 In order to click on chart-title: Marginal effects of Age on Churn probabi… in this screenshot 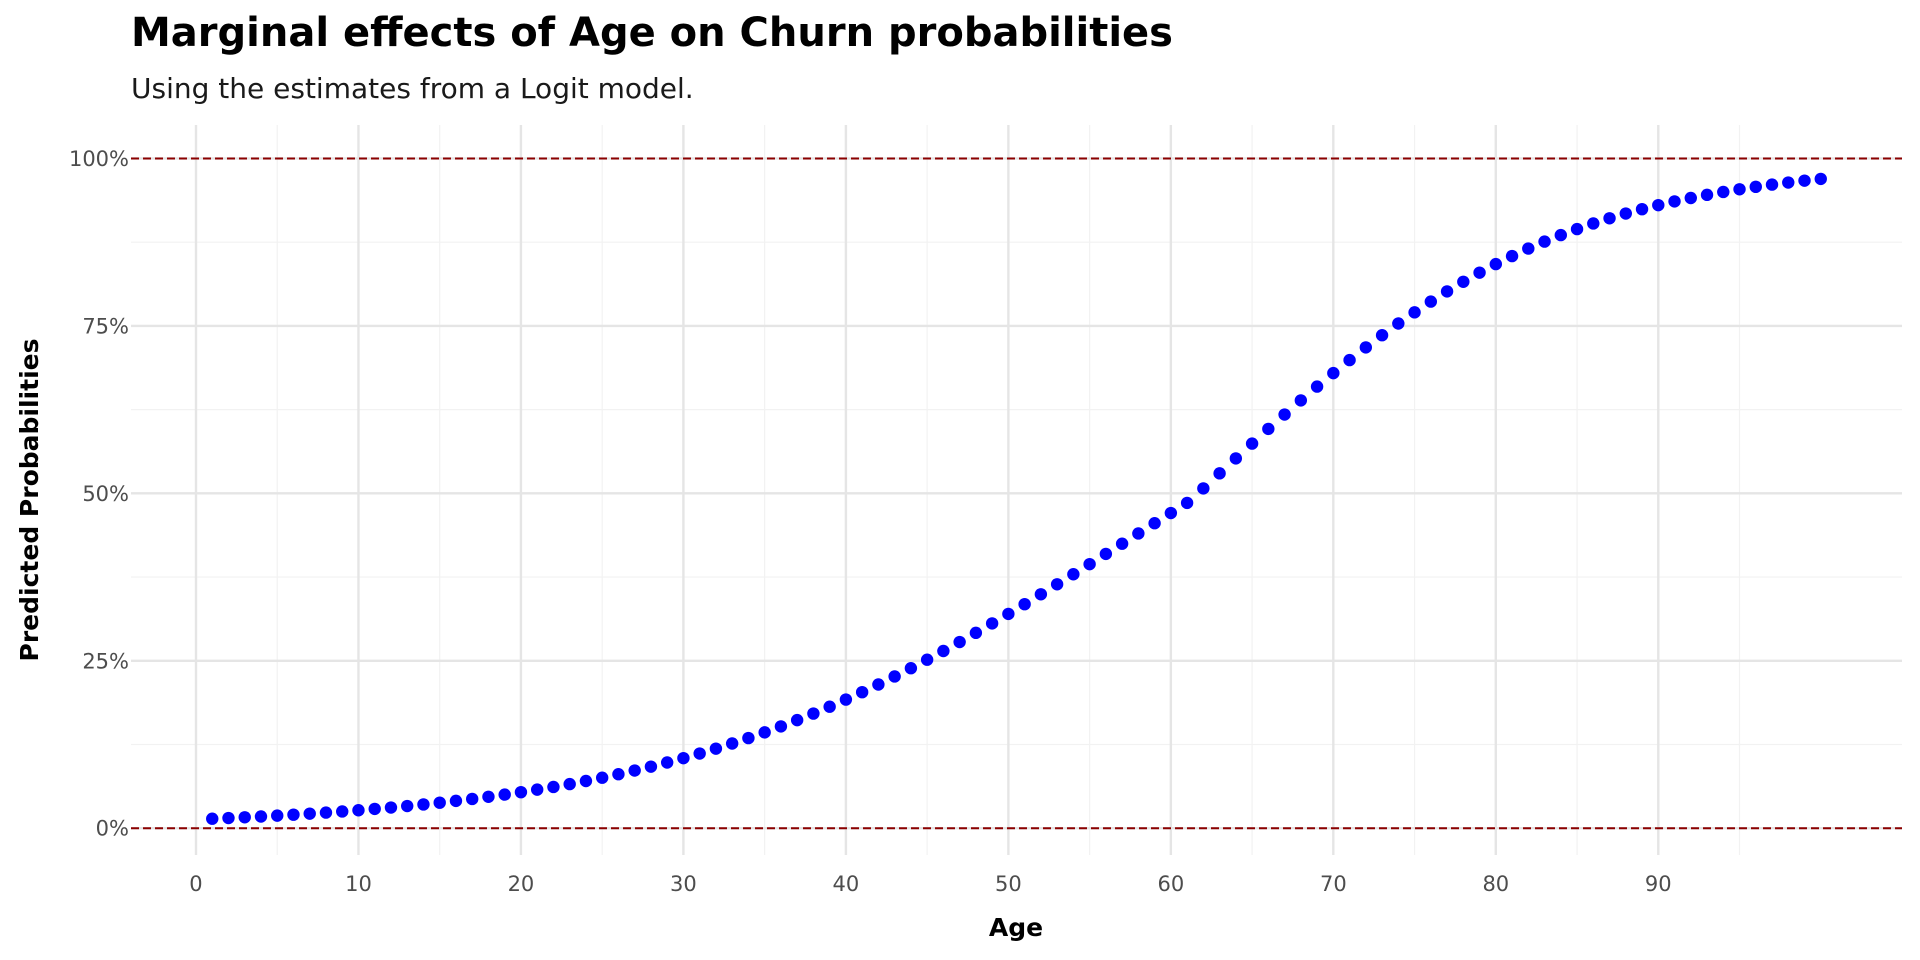, I will do `click(652, 33)`.